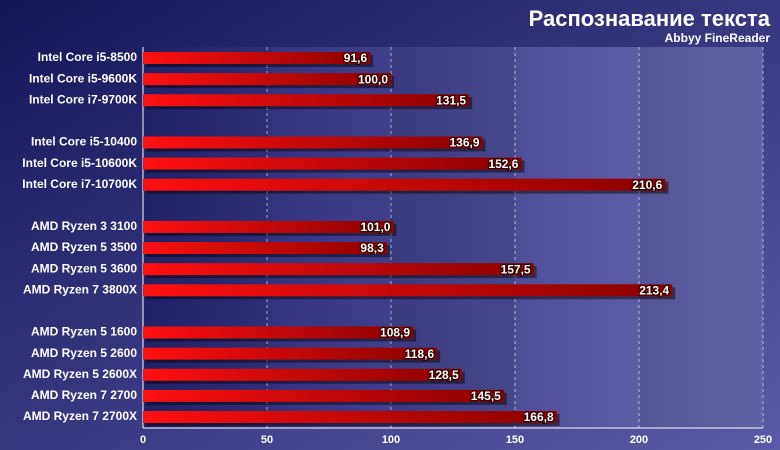 This screenshot has width=780, height=450. What do you see at coordinates (88, 57) in the screenshot?
I see `y-tick-label: Intel Core i5-8500` at bounding box center [88, 57].